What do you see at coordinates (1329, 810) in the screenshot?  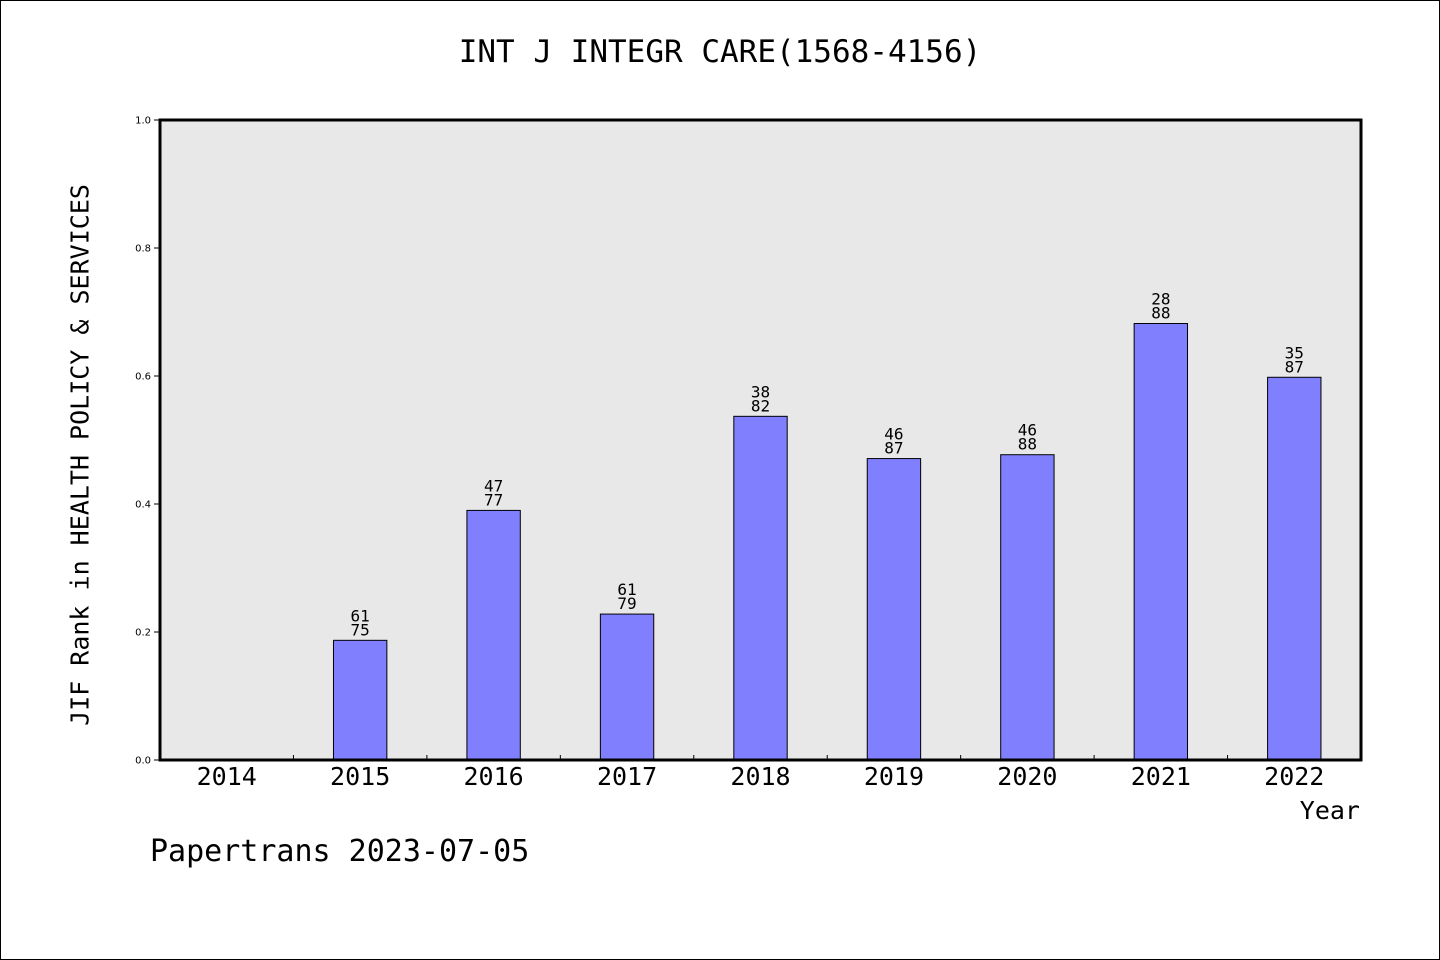 I see `x-axis-label: Year` at bounding box center [1329, 810].